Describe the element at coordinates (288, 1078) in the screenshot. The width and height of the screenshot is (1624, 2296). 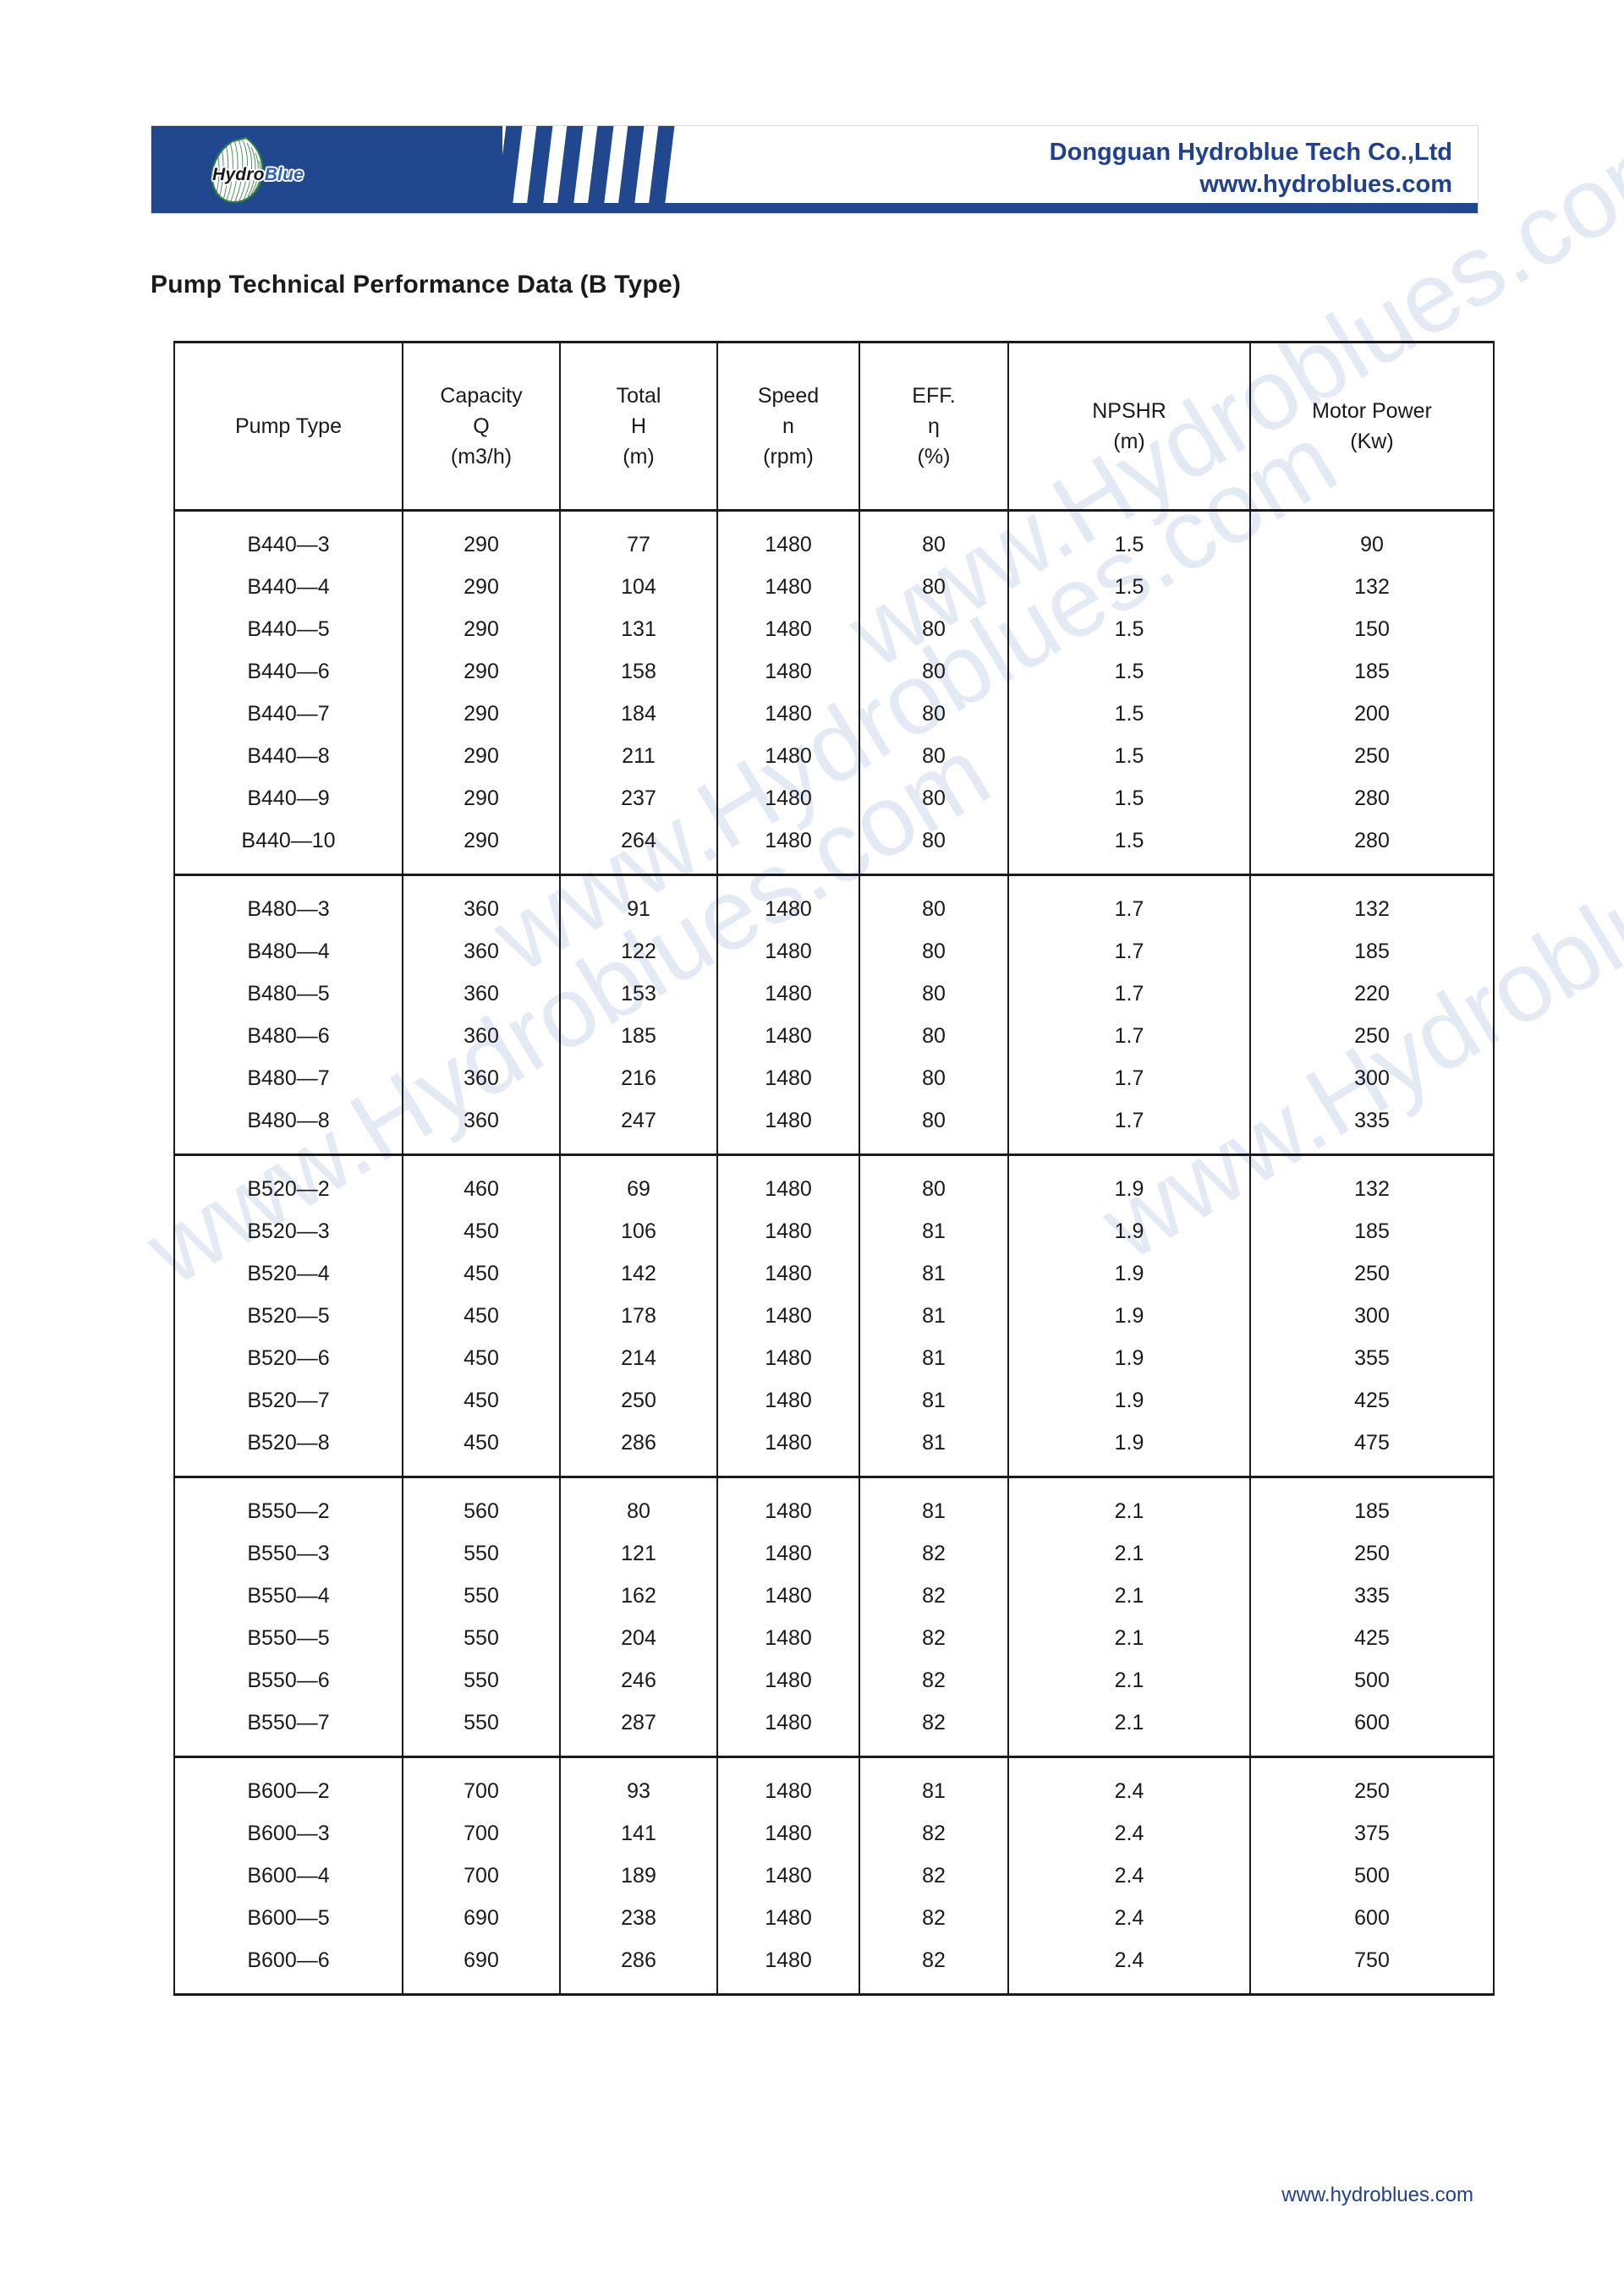
I see `cell-pump-type: B480—7` at that location.